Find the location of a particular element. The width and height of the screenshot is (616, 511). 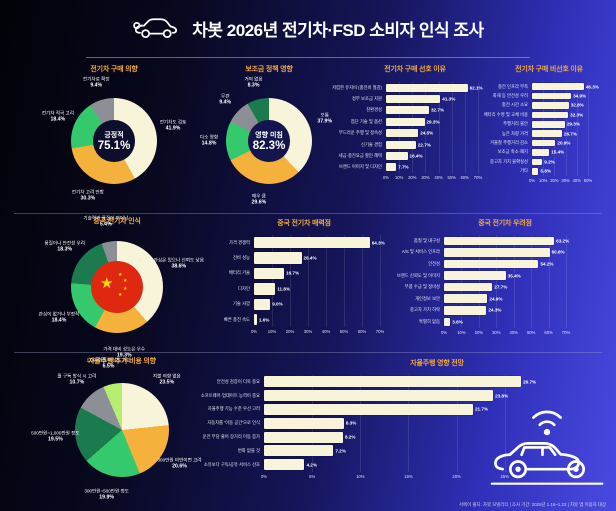

bar-value-label: 34.9% is located at coordinates (580, 96).